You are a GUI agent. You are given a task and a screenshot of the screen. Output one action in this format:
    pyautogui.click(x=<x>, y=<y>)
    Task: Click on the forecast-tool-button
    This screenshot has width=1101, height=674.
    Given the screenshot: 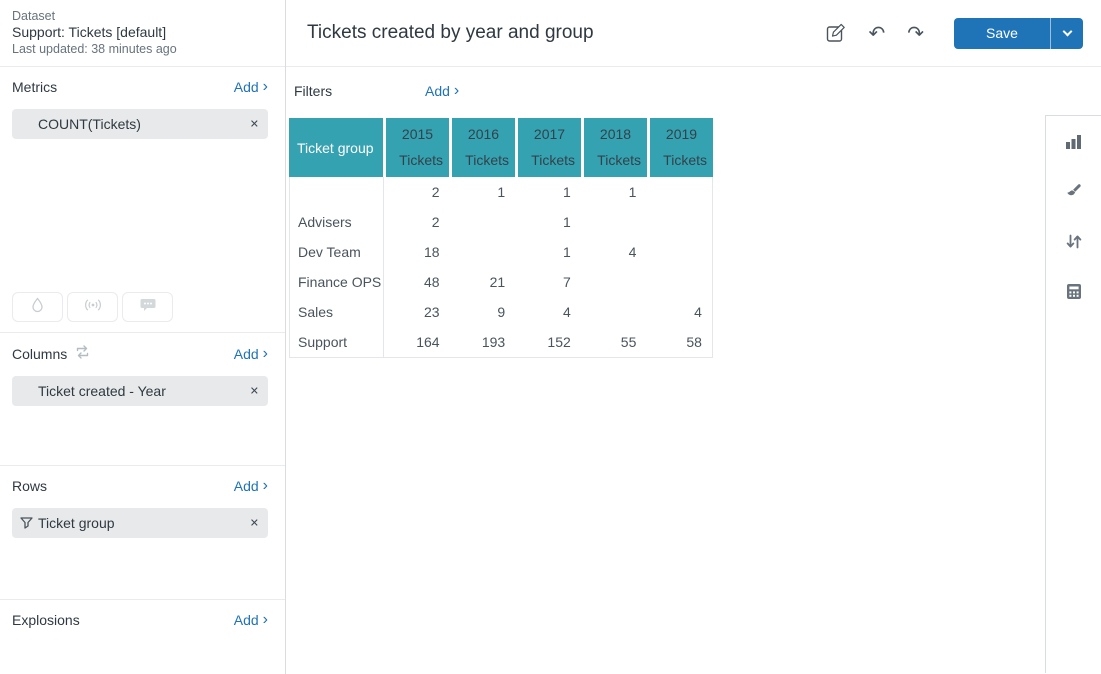 What is the action you would take?
    pyautogui.click(x=92, y=307)
    